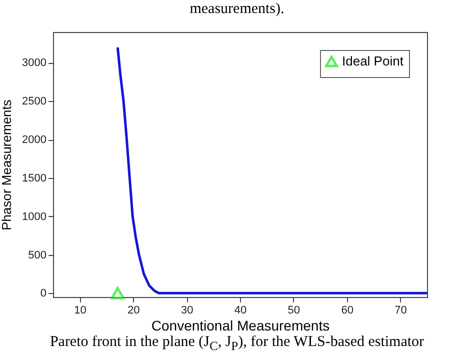  What do you see at coordinates (347, 310) in the screenshot?
I see `x-tick-label: 60` at bounding box center [347, 310].